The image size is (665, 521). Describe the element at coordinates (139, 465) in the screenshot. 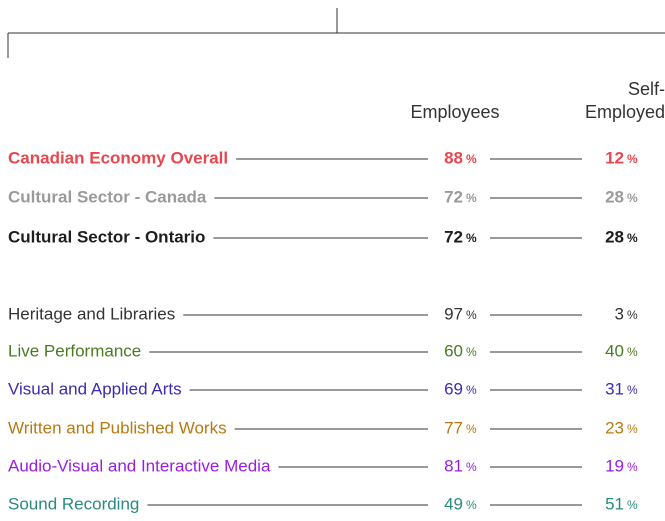

I see `row-label: Audio-Visual and Interactive Media` at that location.